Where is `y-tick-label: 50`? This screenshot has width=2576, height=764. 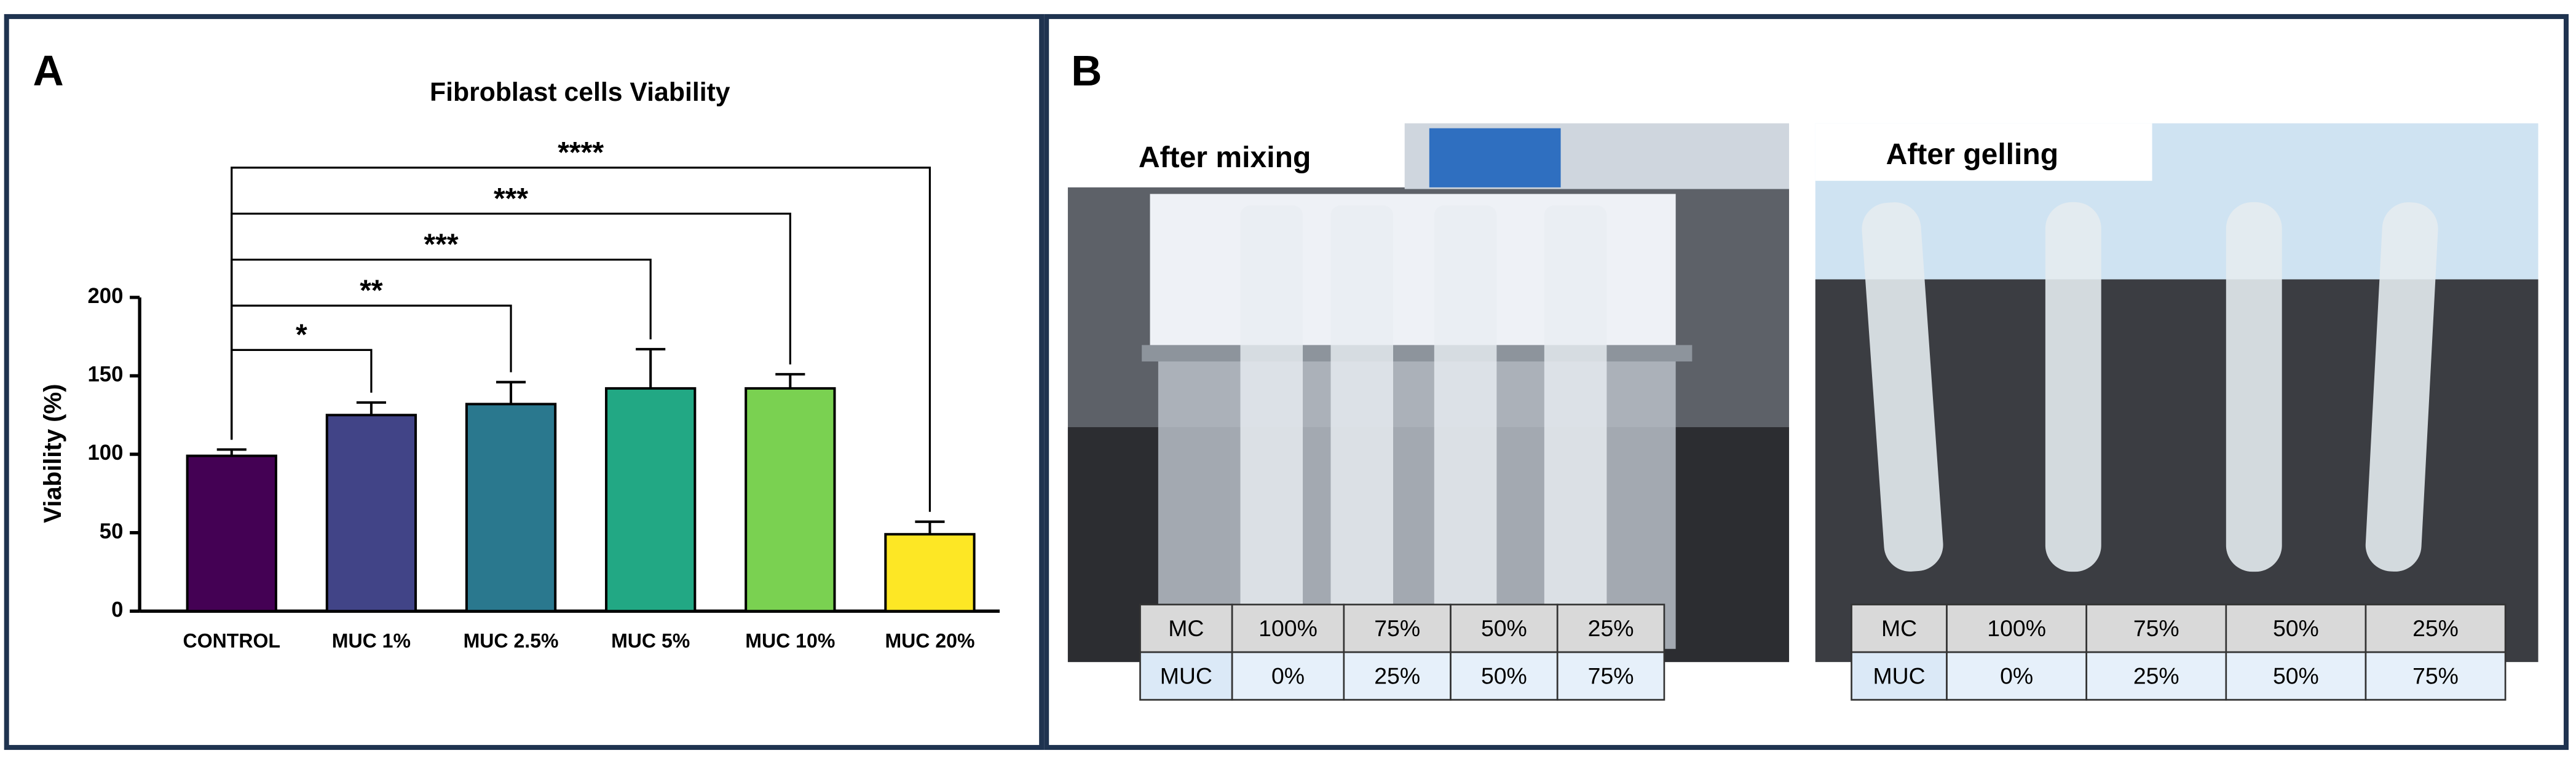
y-tick-label: 50 is located at coordinates (112, 531).